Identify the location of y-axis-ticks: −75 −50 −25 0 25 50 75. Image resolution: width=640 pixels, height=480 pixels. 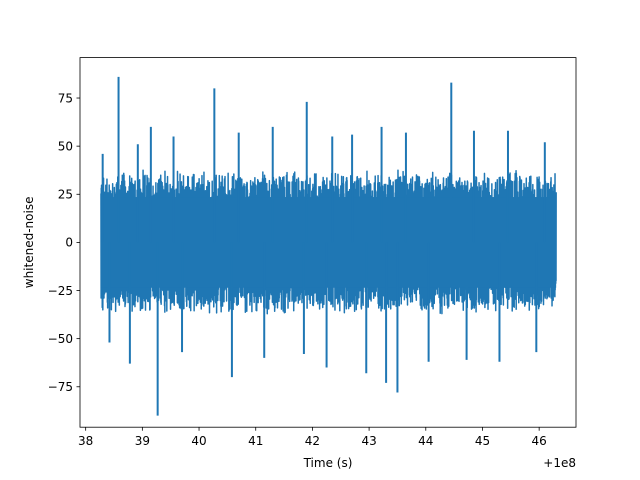
(64, 242).